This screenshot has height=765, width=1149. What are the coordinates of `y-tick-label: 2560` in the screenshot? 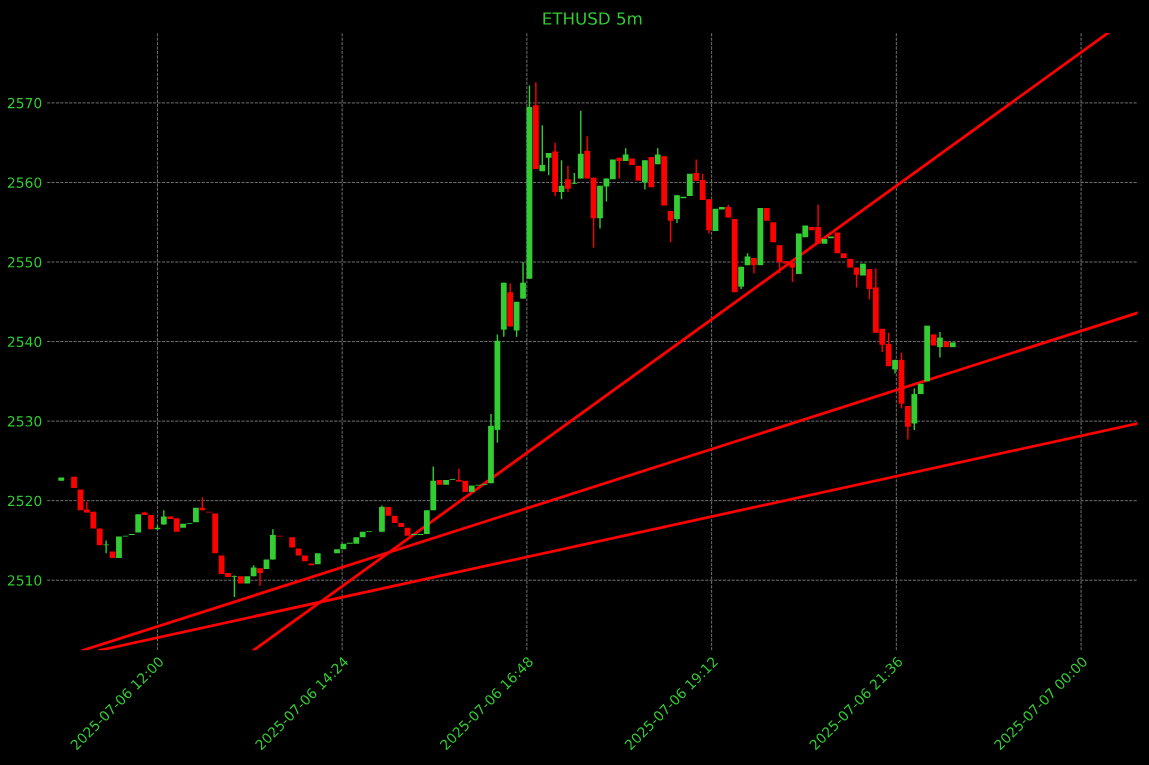 It's located at (24, 182).